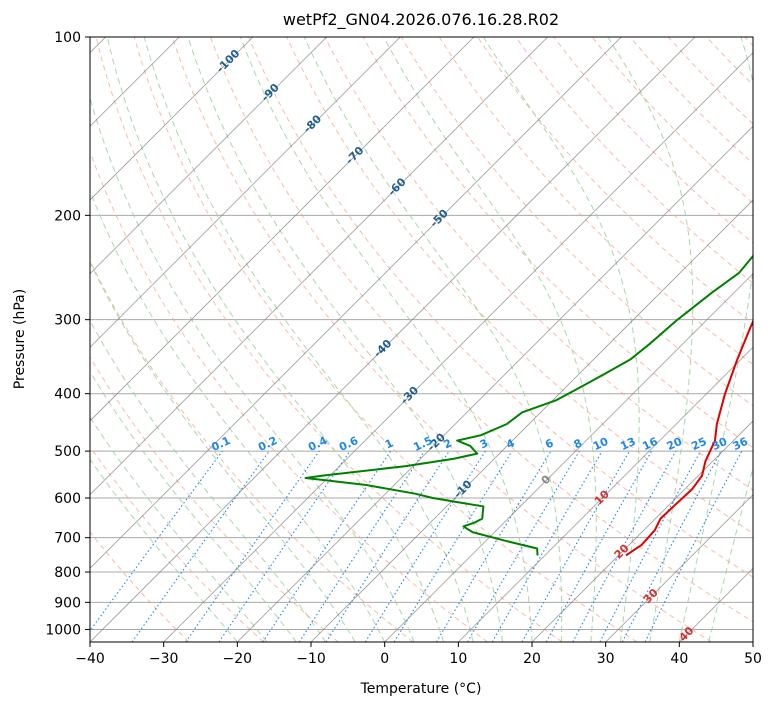 This screenshot has height=708, width=775. What do you see at coordinates (67, 216) in the screenshot?
I see `y-tick-label: 200` at bounding box center [67, 216].